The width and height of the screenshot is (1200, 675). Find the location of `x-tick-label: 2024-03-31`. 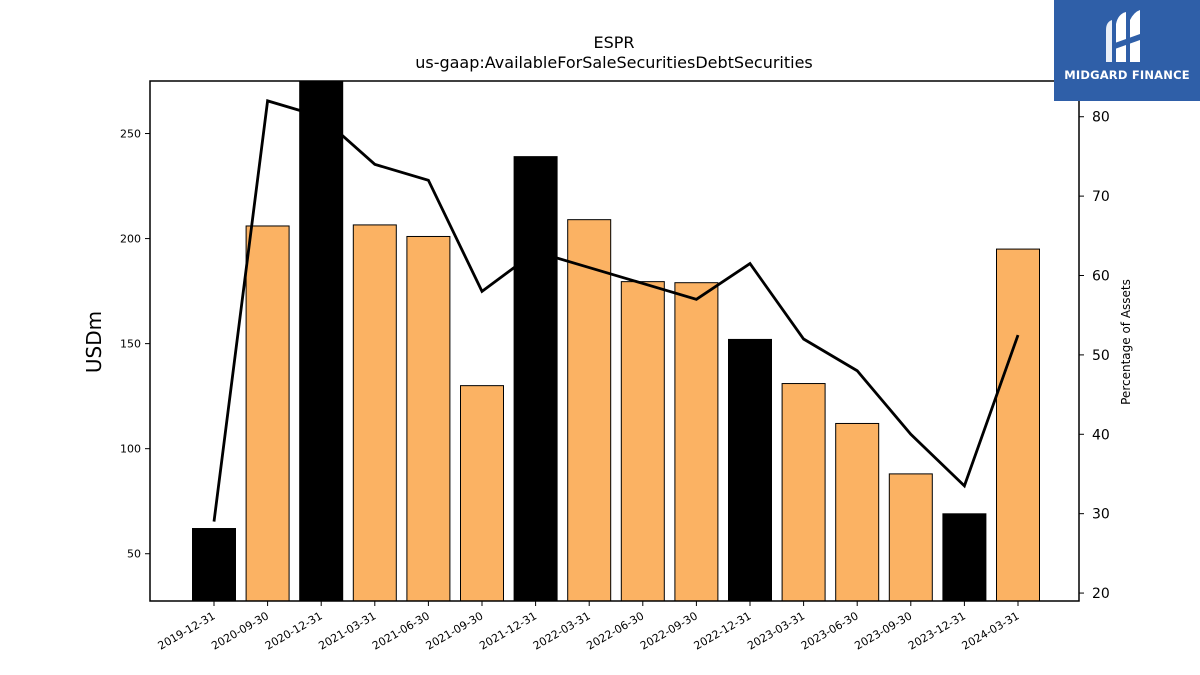

x-tick-label: 2024-03-31 is located at coordinates (991, 630).